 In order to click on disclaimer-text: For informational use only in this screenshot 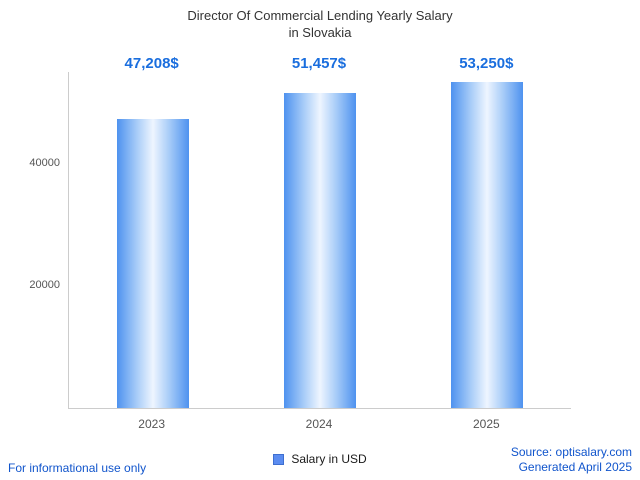, I will do `click(77, 468)`.